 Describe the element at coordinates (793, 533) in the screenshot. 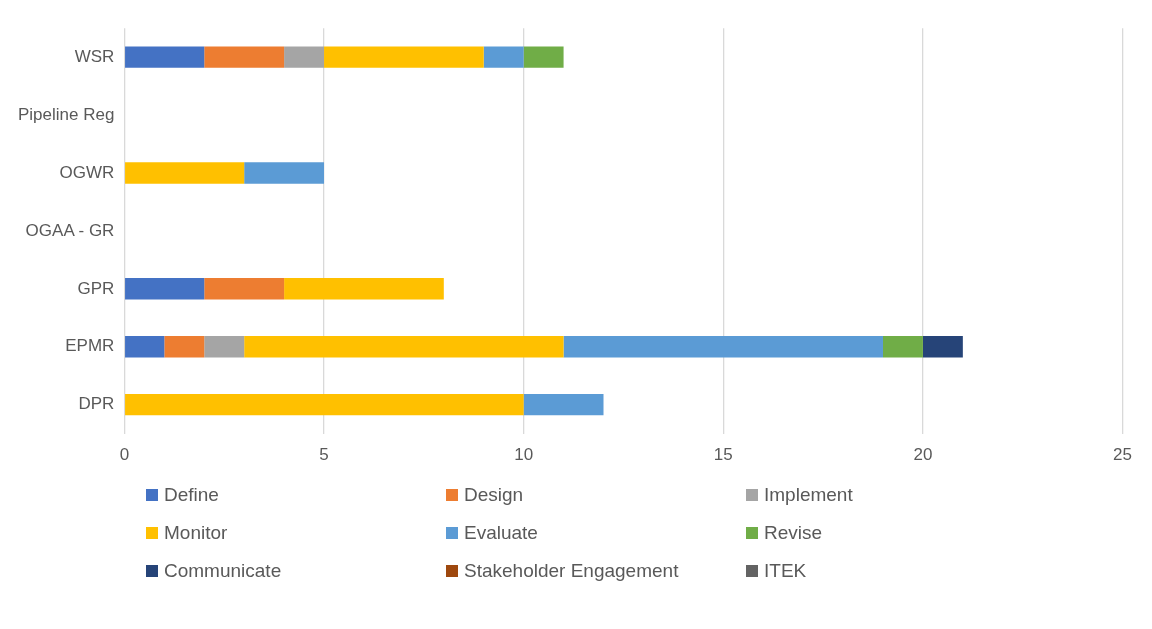

I see `legend-label: Revise` at that location.